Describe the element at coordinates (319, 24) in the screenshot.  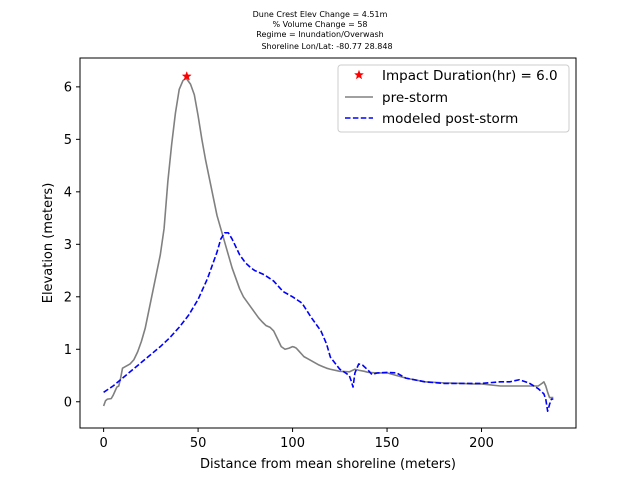
I see `title-line-2: % Volume Change = 58` at that location.